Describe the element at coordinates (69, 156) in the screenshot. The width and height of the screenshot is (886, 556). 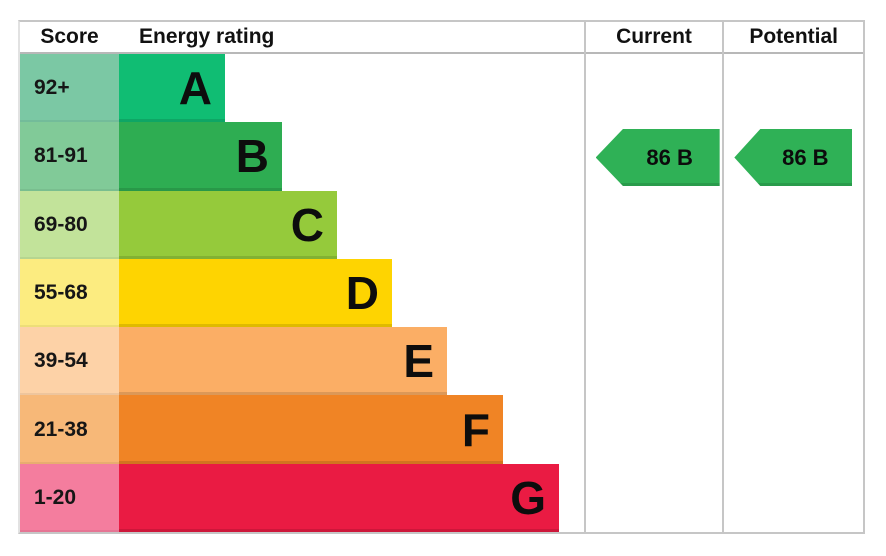
I see `score-range-b: 81-91` at that location.